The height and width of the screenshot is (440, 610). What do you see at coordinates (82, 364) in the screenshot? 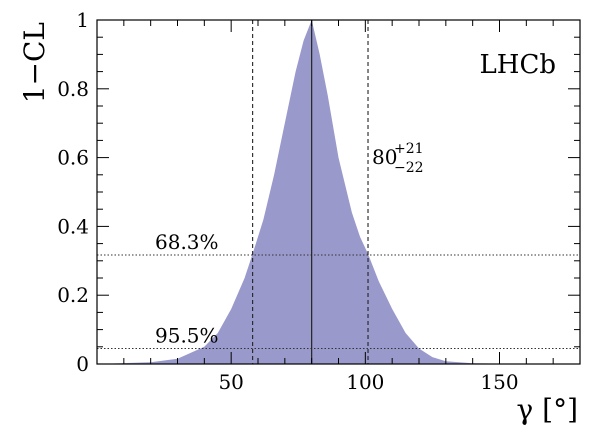
I see `y-tick-label: 0` at bounding box center [82, 364].